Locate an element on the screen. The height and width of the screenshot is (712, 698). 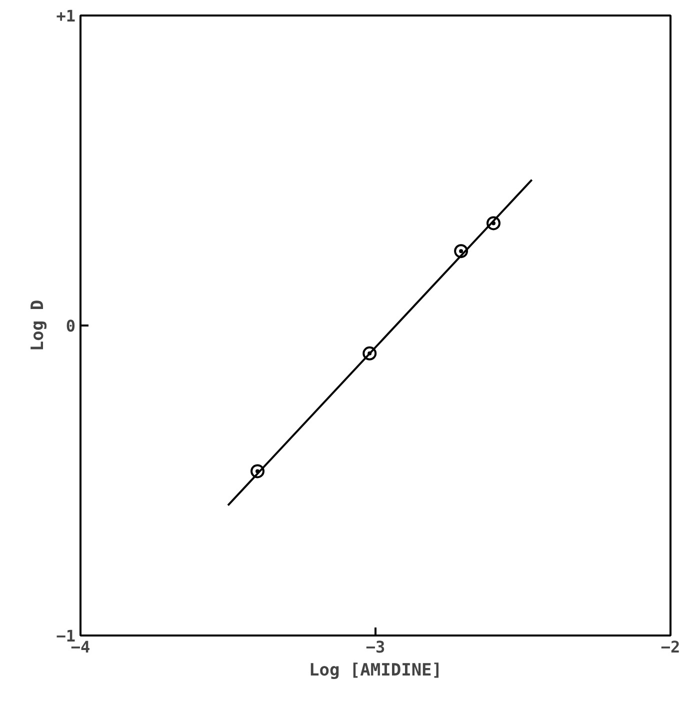
y-tick-label: +1 is located at coordinates (66, 16).